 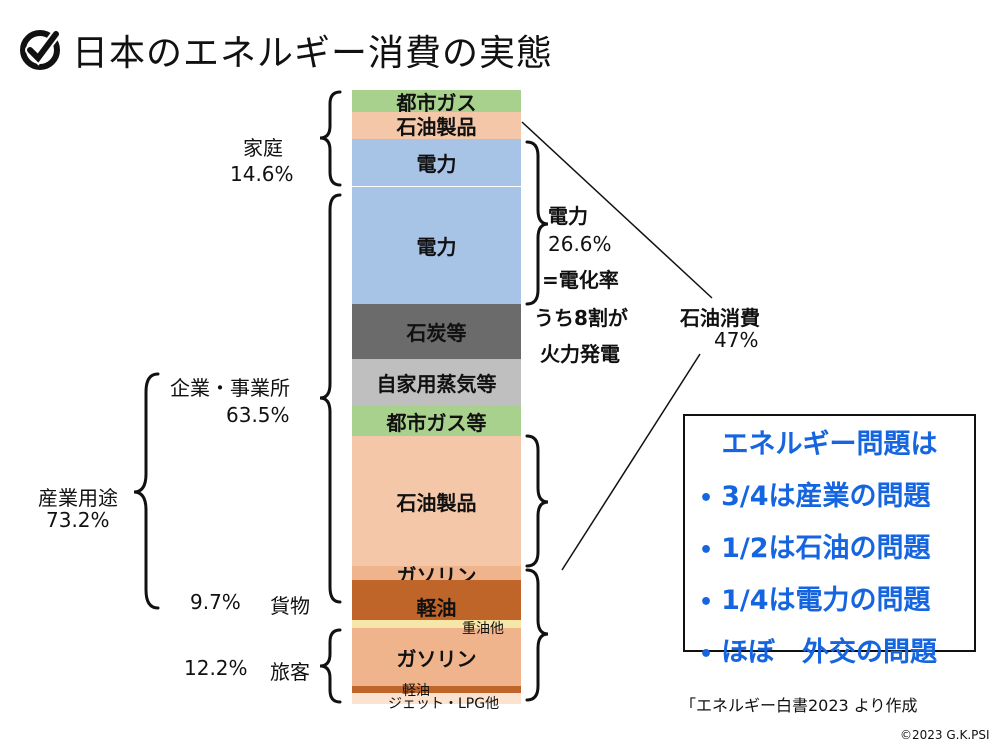 I want to click on brace-transport-oil, so click(x=537, y=635).